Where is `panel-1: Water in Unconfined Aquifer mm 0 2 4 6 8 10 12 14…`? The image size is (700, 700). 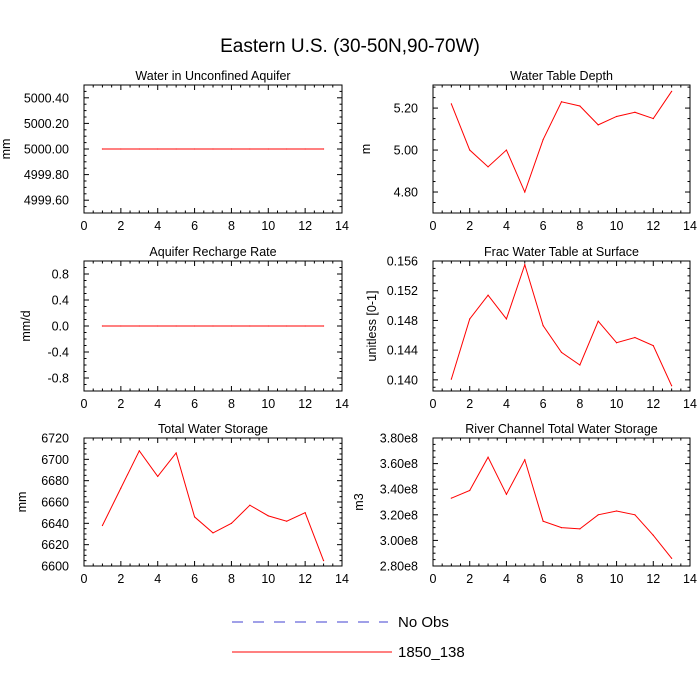
panel-1: Water in Unconfined Aquifer mm 0 2 4 6 8 10 12 14… is located at coordinates (174, 151).